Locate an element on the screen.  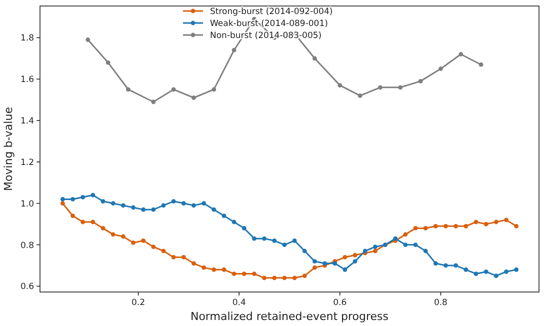
x-tick-label: 0.2 is located at coordinates (139, 303).